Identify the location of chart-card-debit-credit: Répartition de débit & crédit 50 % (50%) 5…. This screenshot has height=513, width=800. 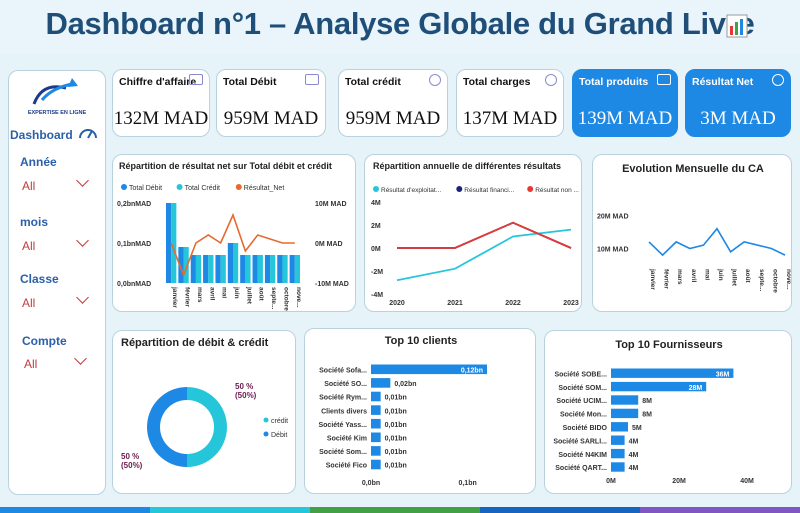
(204, 412).